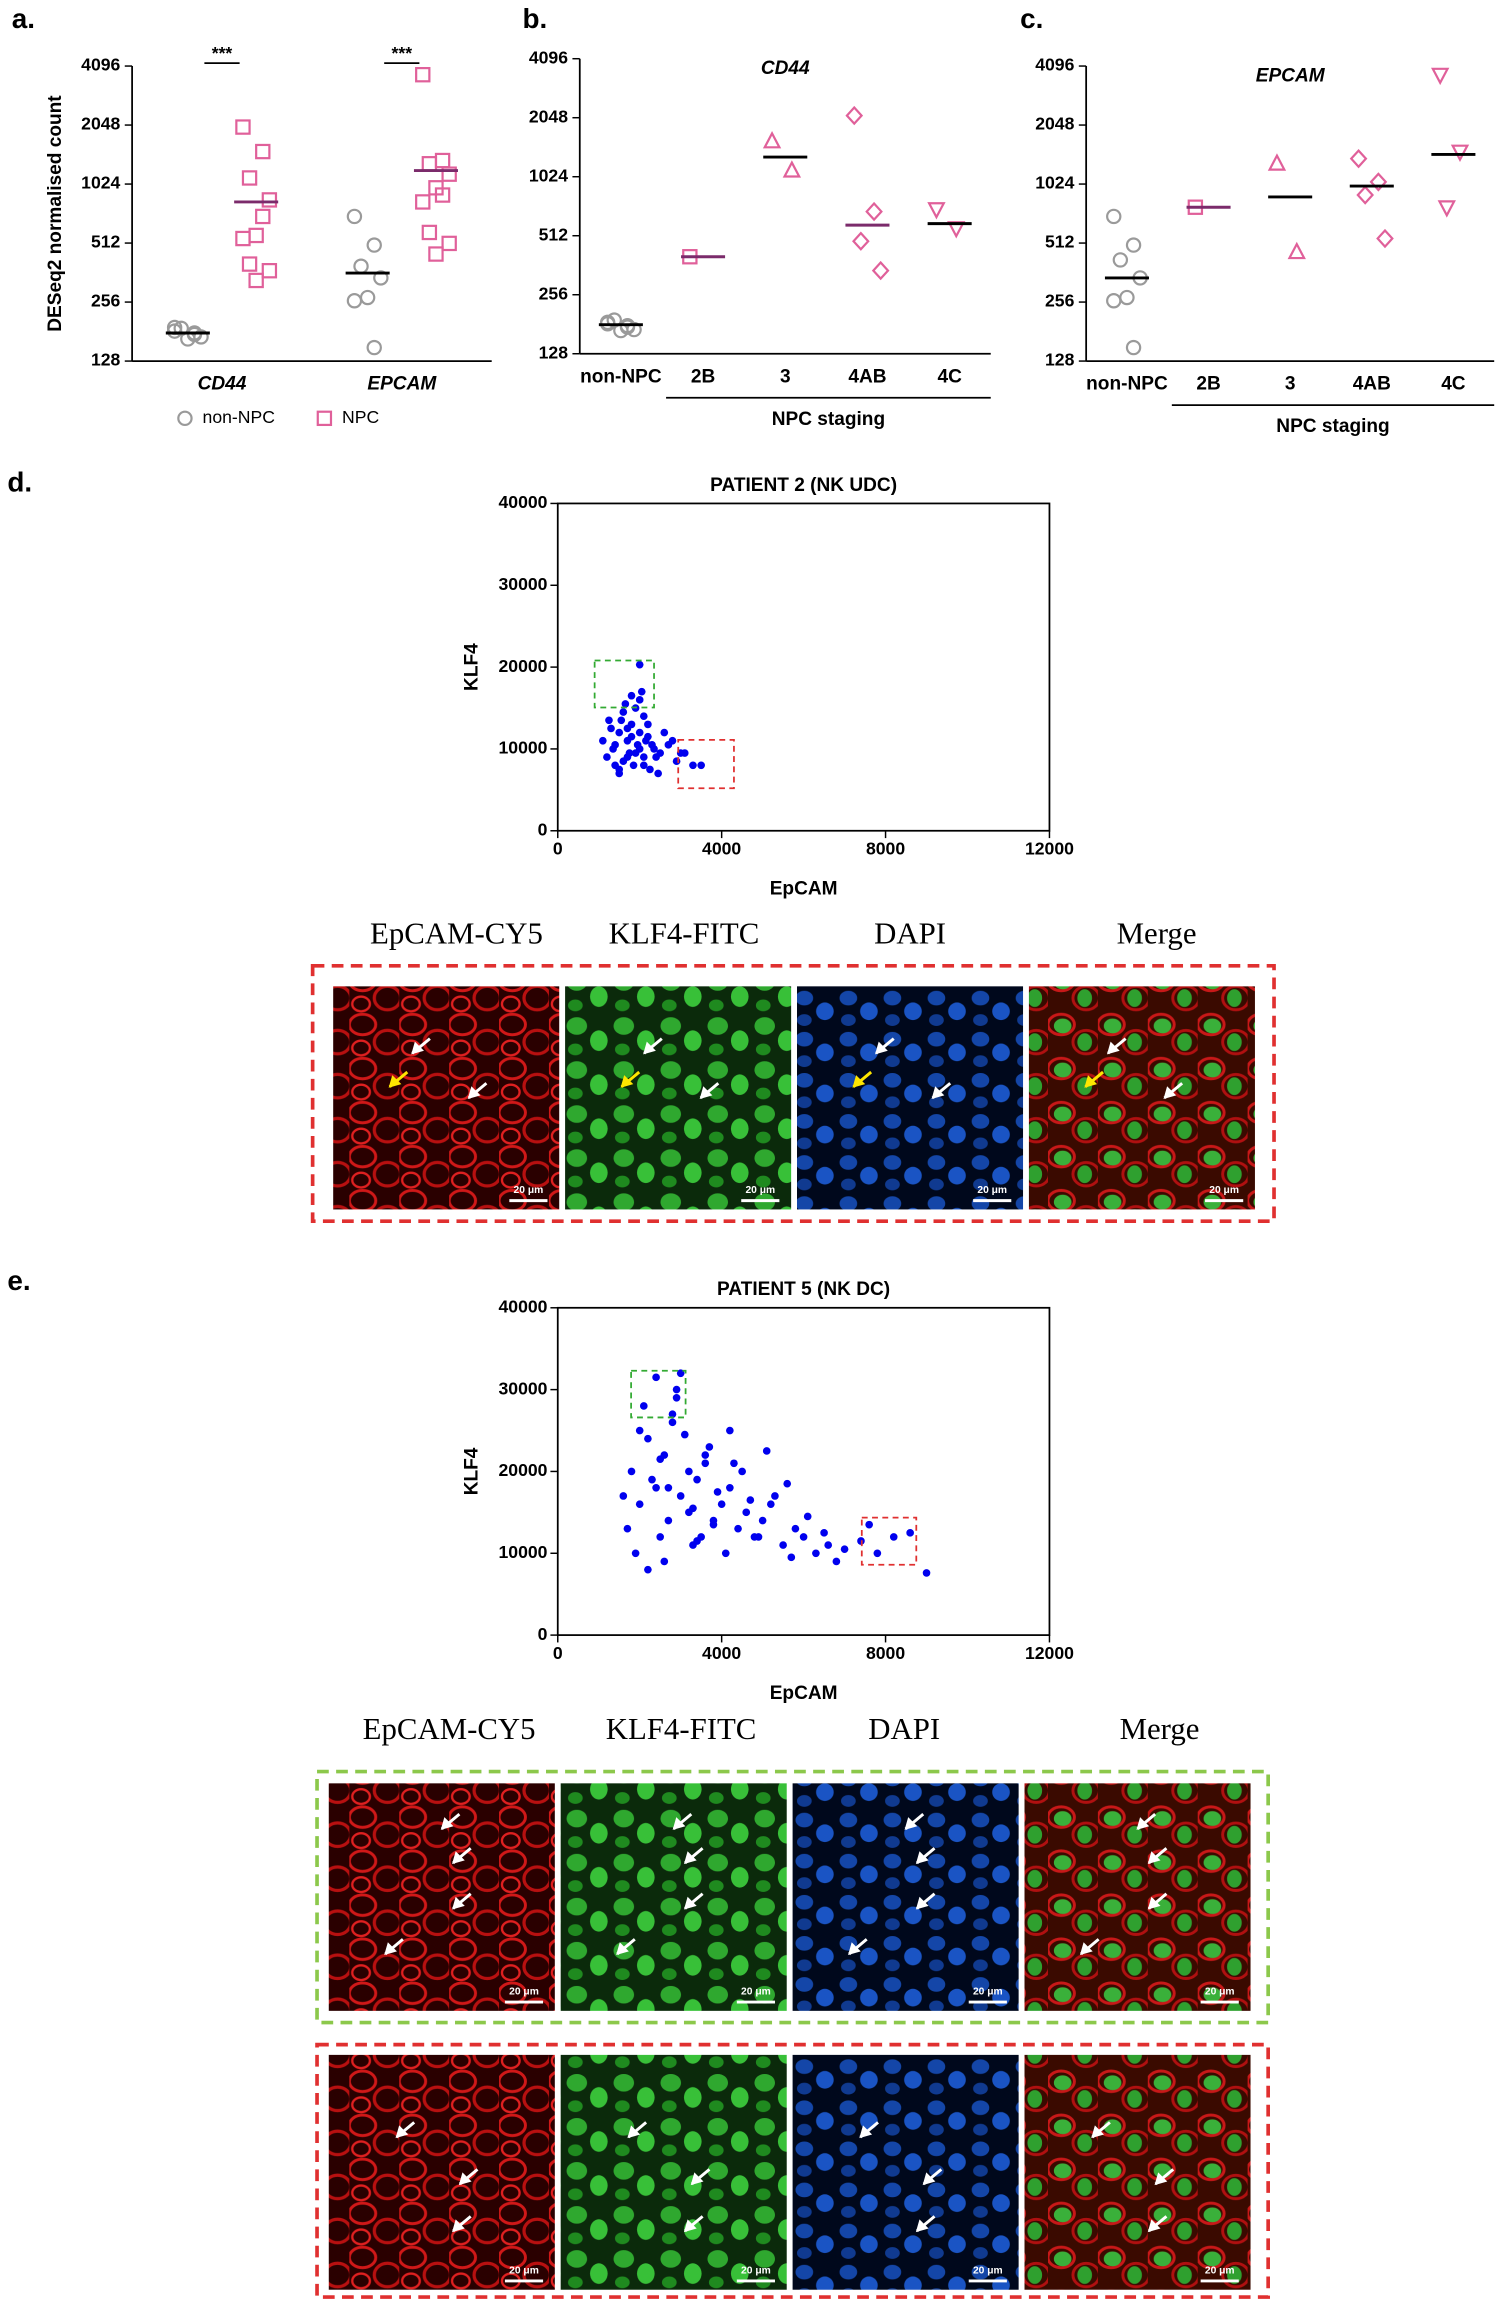 This screenshot has height=2300, width=1503. What do you see at coordinates (535, 18) in the screenshot?
I see `panel-label: b.` at bounding box center [535, 18].